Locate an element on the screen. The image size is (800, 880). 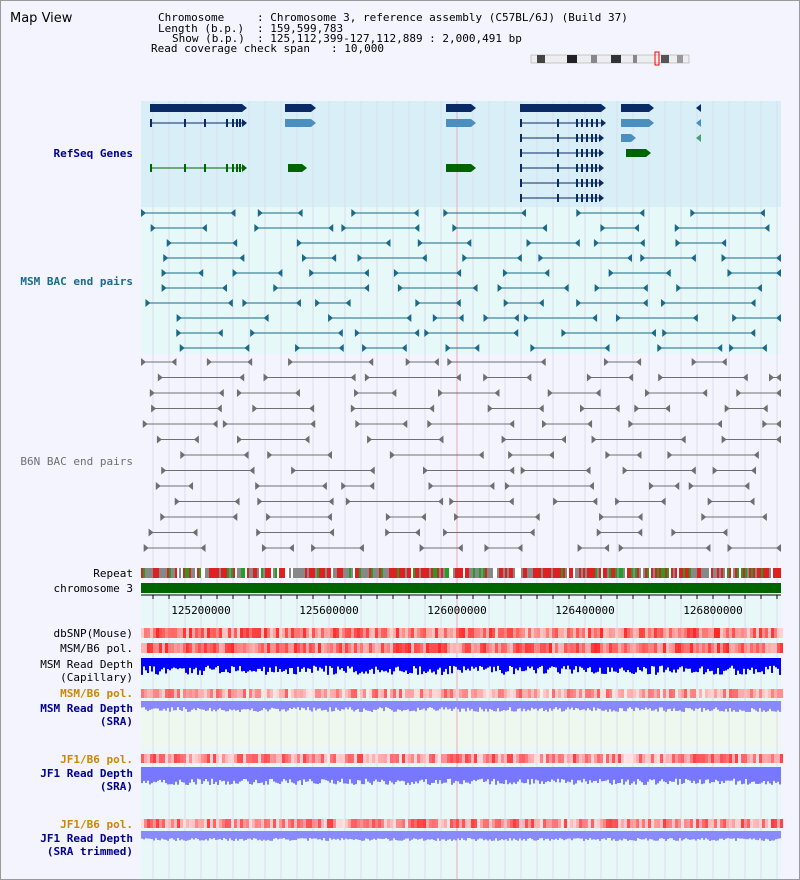
track-label-jf1-b6-pol-2: JF1/B6 pol. is located at coordinates (96, 824).